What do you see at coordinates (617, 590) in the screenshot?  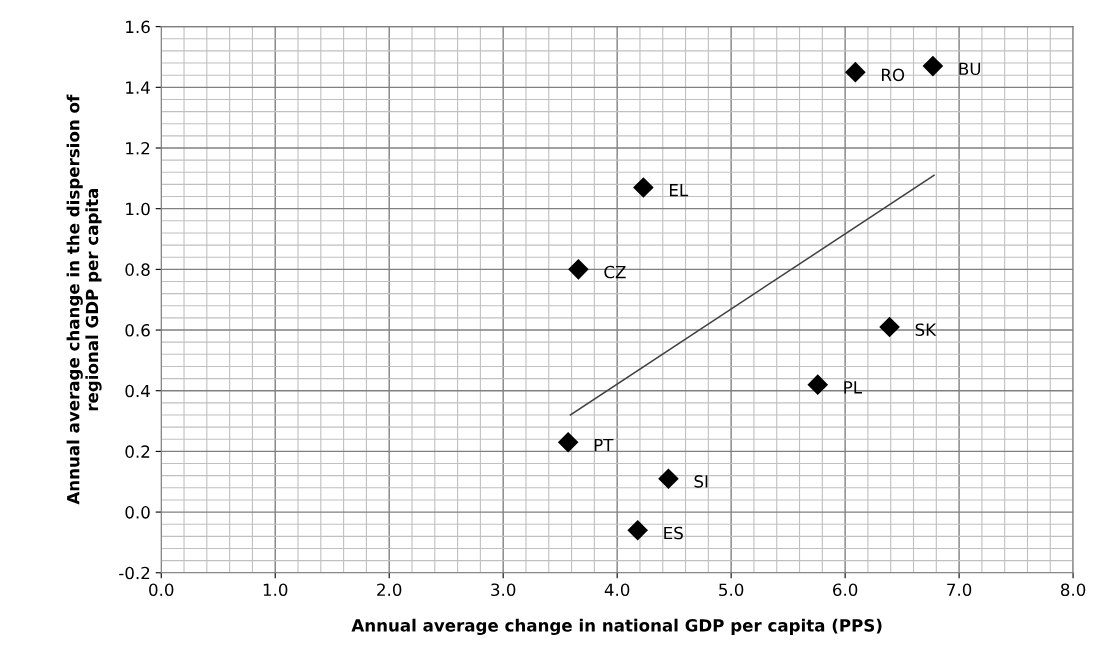 I see `x-tick-label: 4.0` at bounding box center [617, 590].